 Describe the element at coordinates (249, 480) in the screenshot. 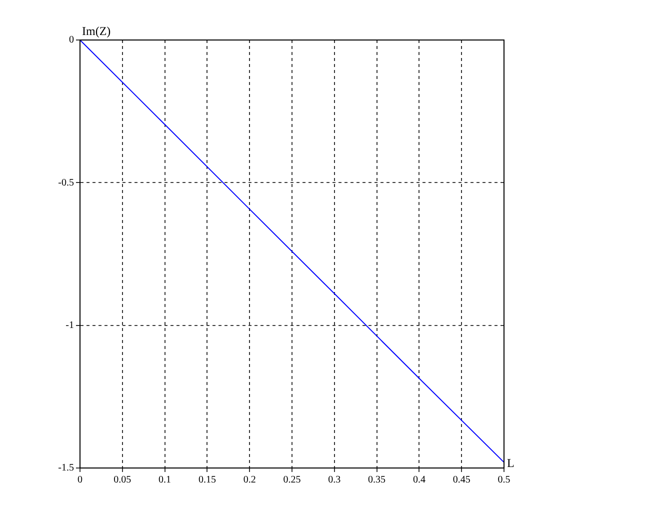

I see `x-tick-label: 0.2` at that location.